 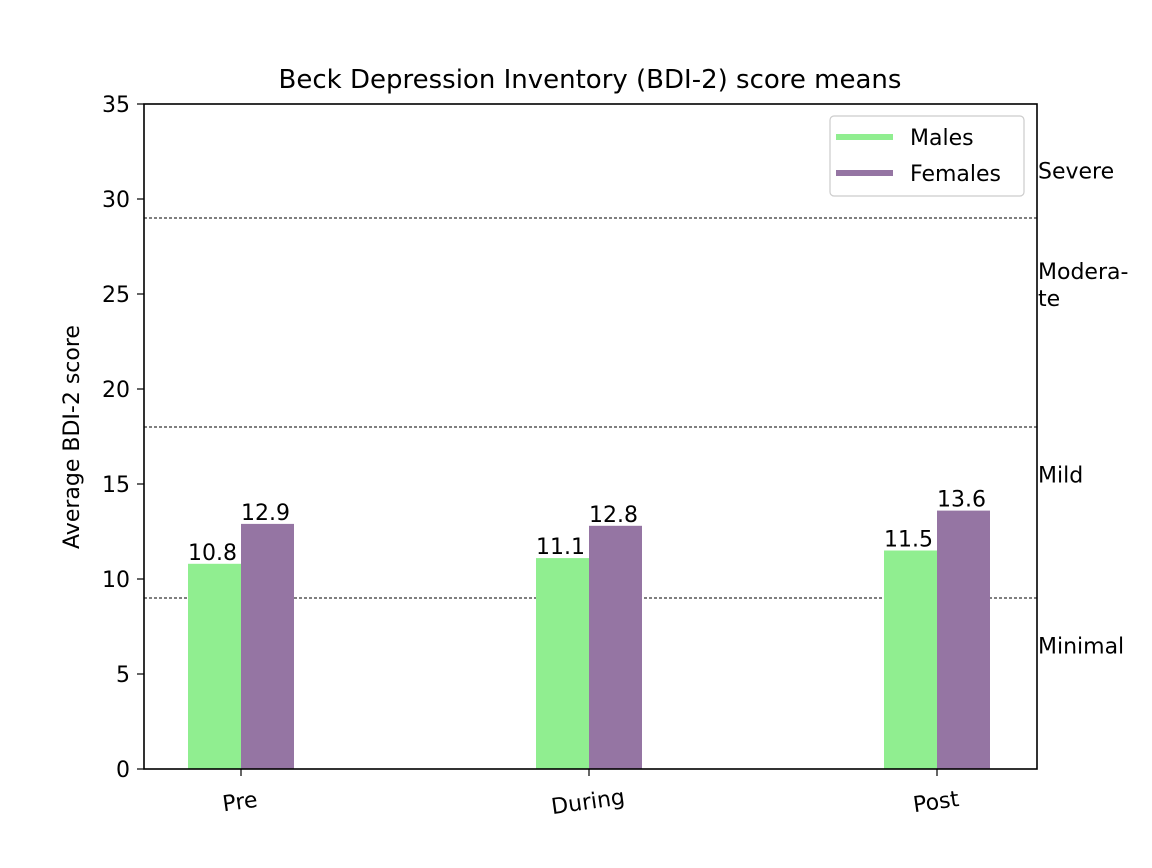 What do you see at coordinates (240, 803) in the screenshot?
I see `x-tick-label: Pre` at bounding box center [240, 803].